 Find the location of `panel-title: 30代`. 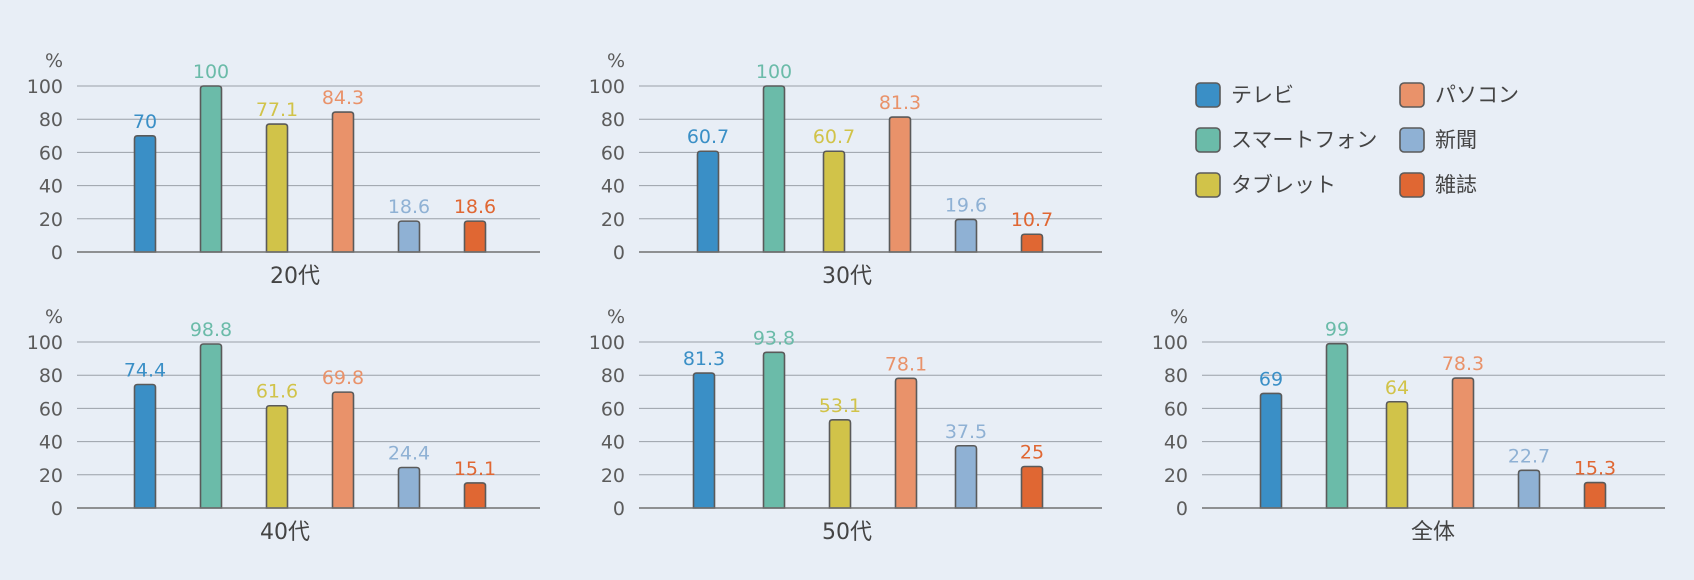

panel-title: 30代 is located at coordinates (847, 276).